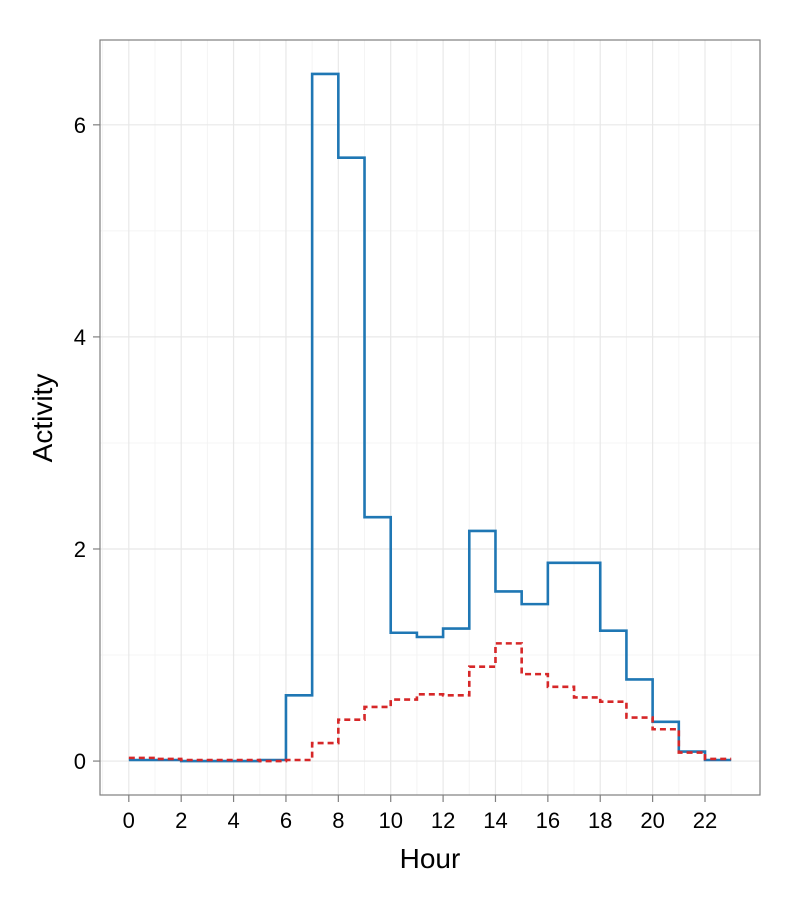 The image size is (800, 905). Describe the element at coordinates (87, 443) in the screenshot. I see `y-axis: 0 2 4 6` at that location.